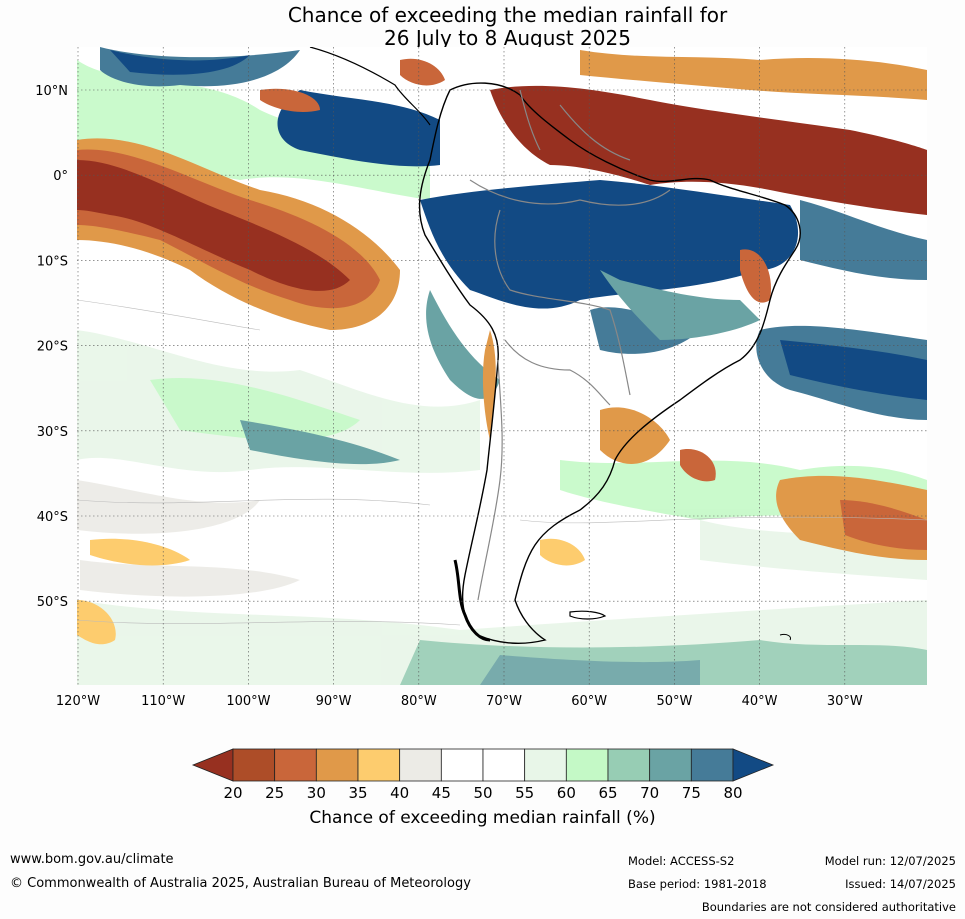  Describe the element at coordinates (357, 793) in the screenshot. I see `colorbar-tick-label: 35` at that location.